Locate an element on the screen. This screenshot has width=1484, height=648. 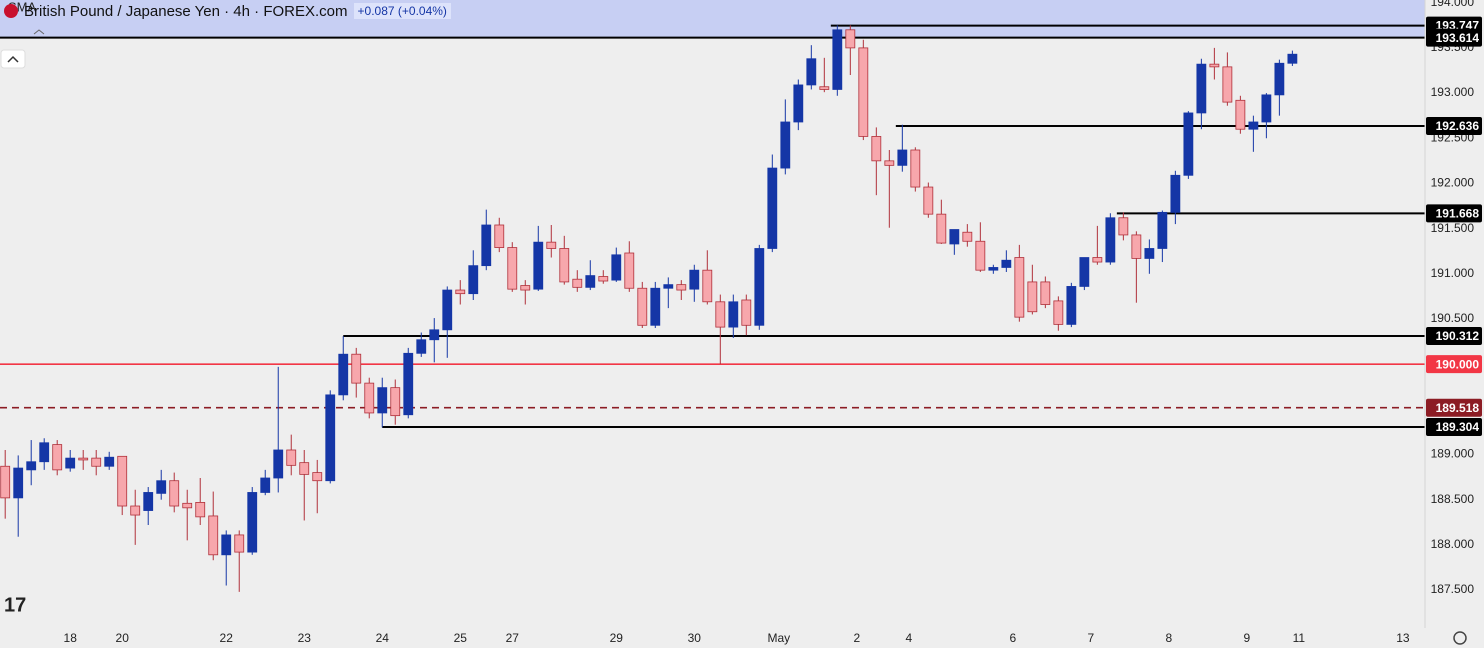
level-label: 191.668 is located at coordinates (1458, 214).